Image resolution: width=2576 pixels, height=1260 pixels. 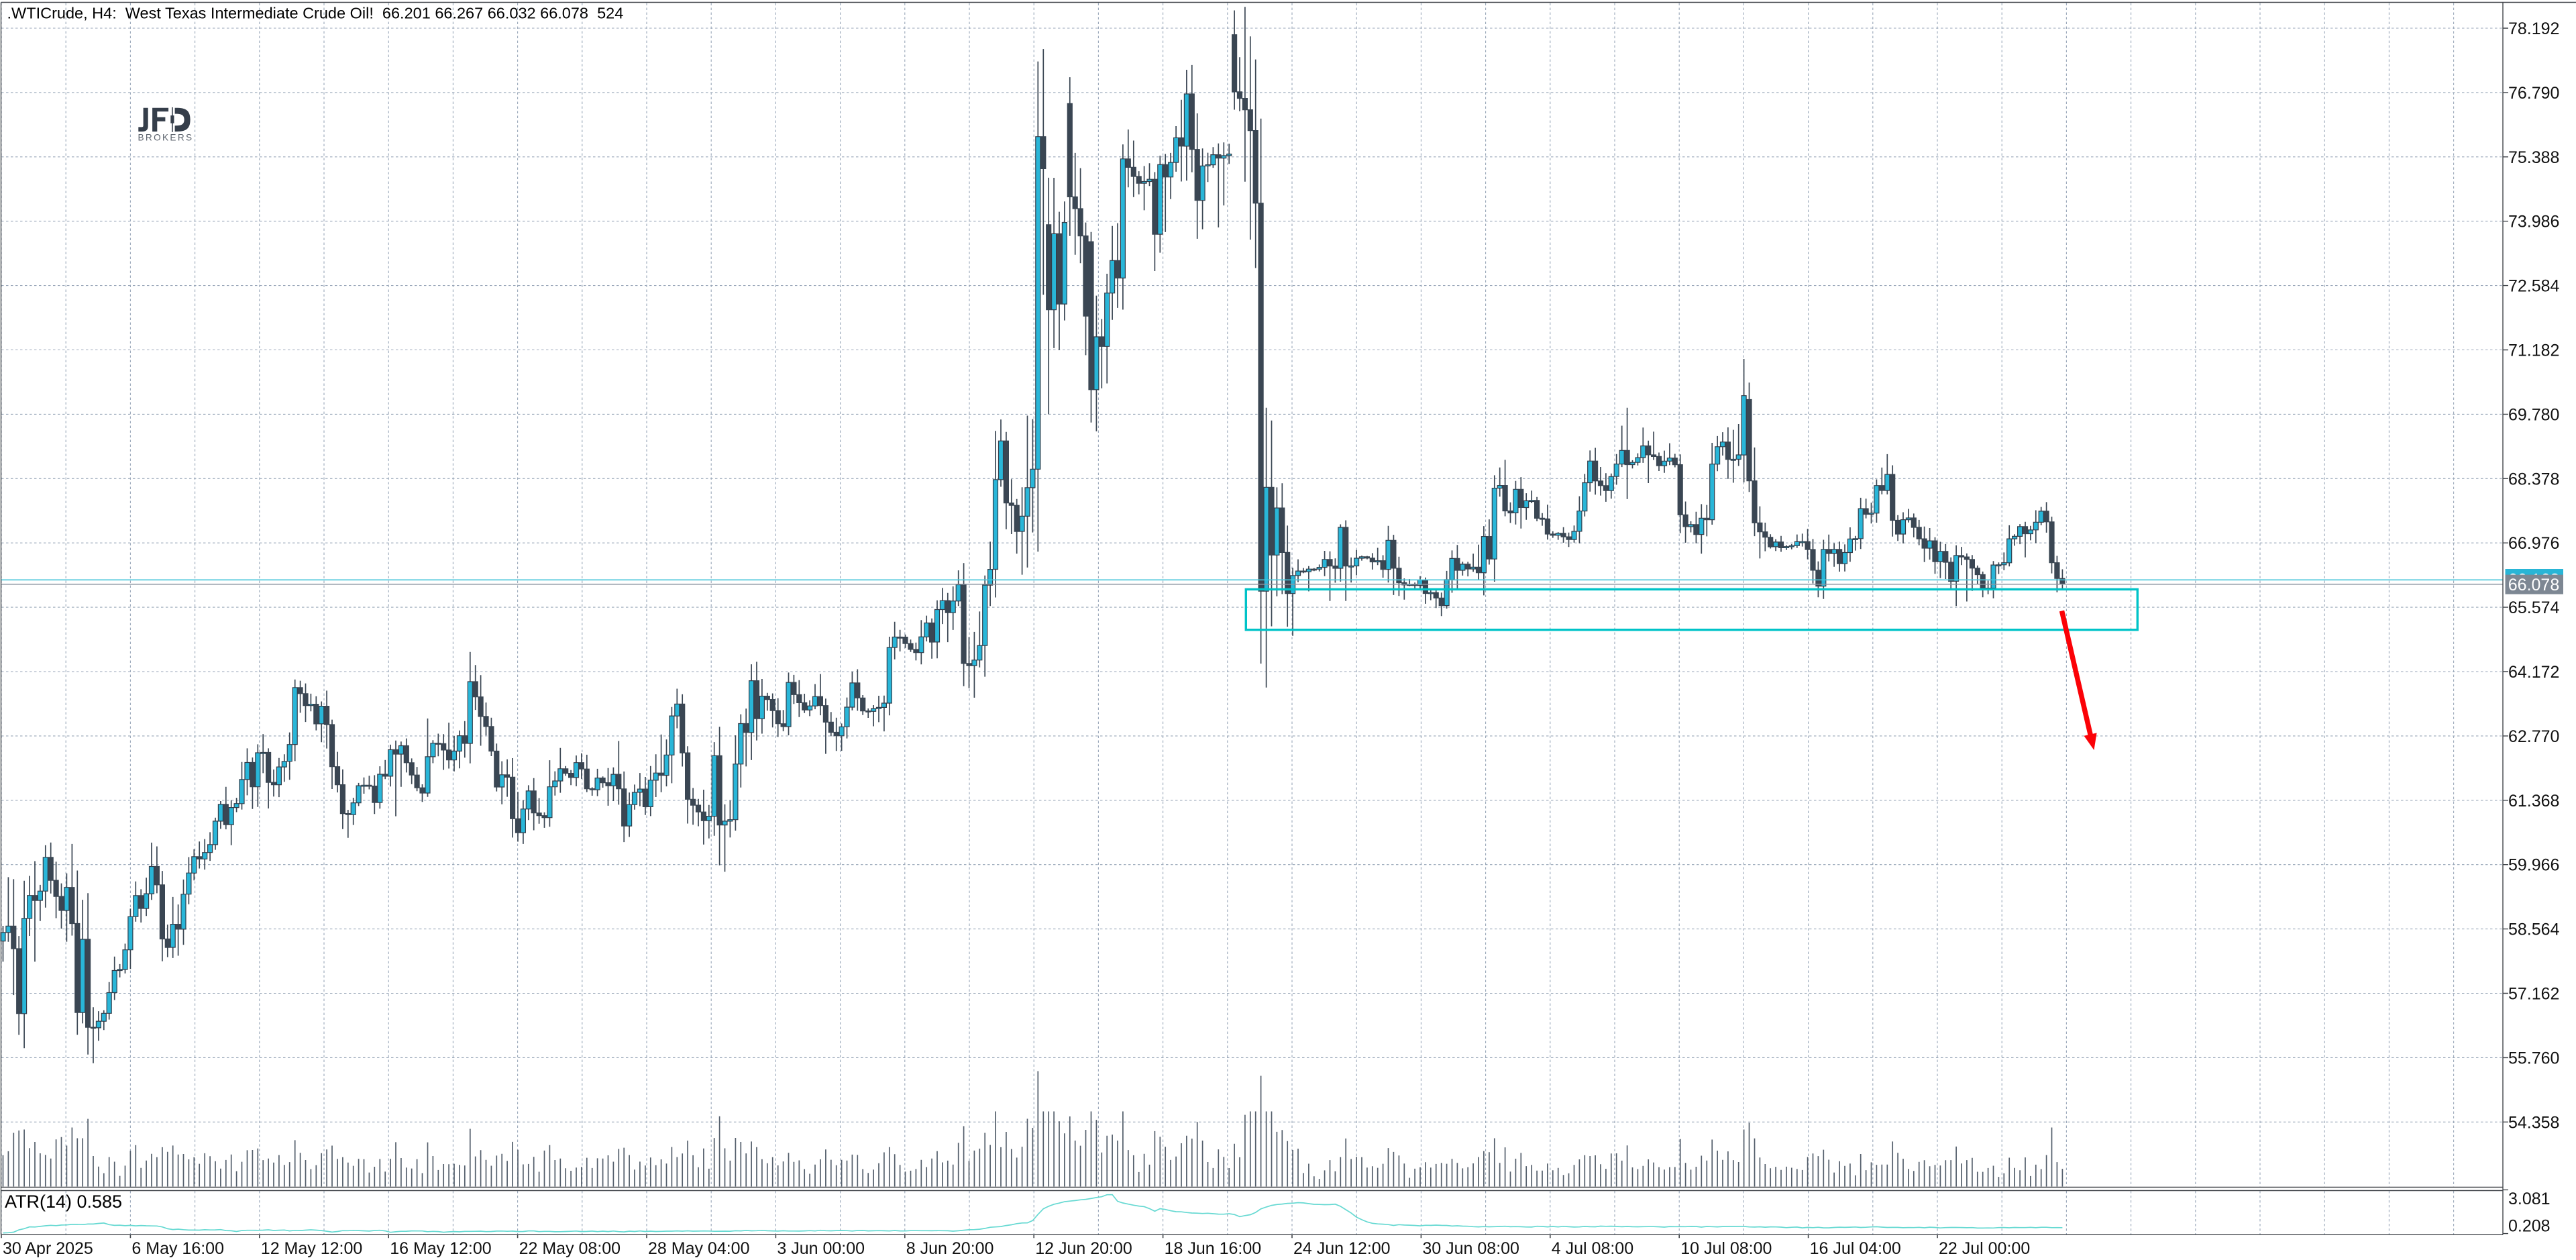 I want to click on svg-text: 66.078, so click(x=2533, y=585).